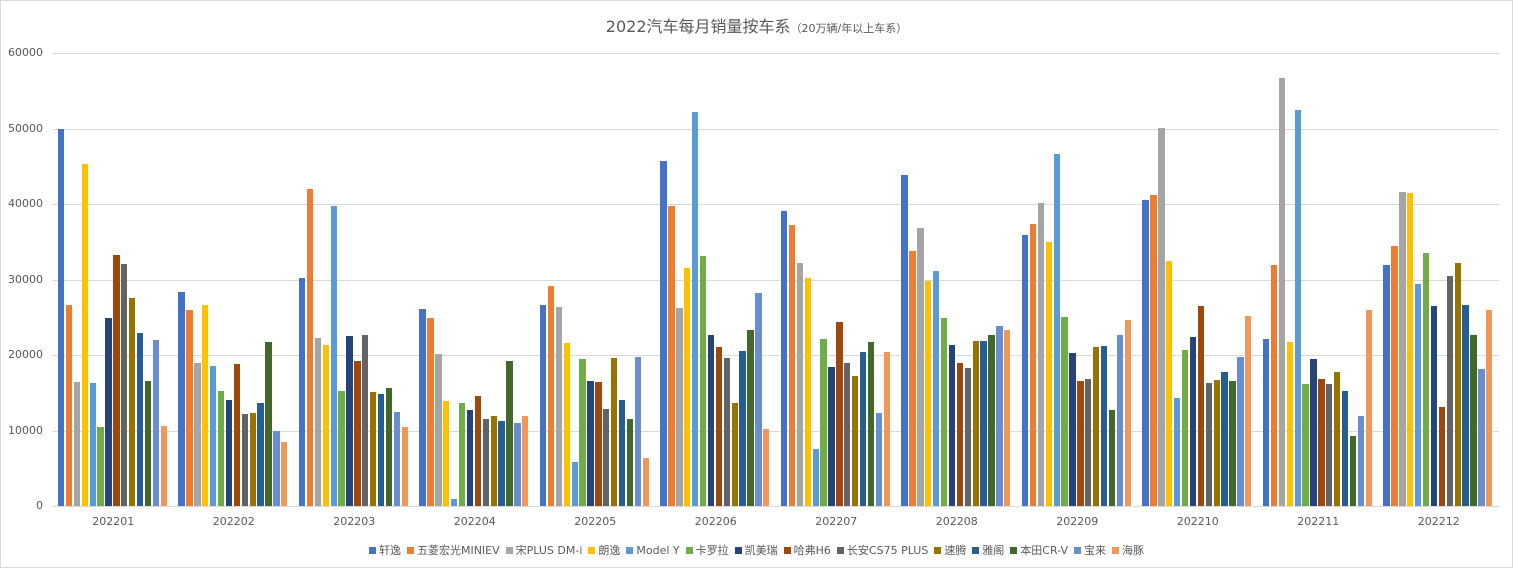  I want to click on x-tick-label: 202202, so click(233, 521).